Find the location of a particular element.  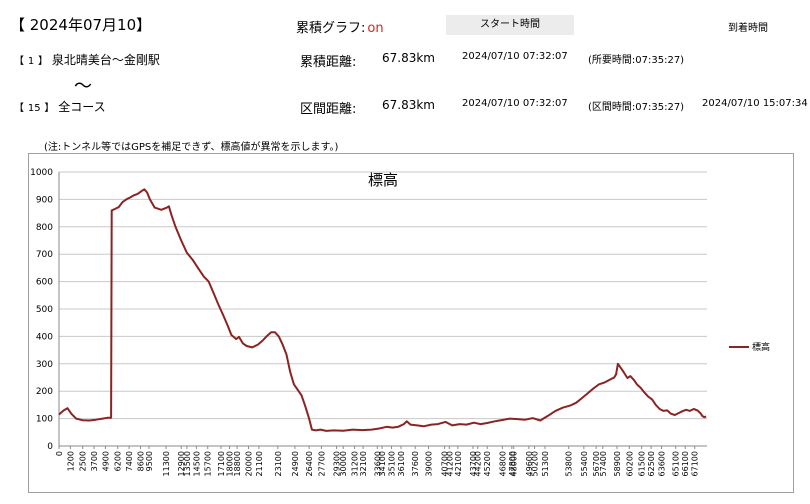

x-tick-label: 58900 is located at coordinates (617, 463).